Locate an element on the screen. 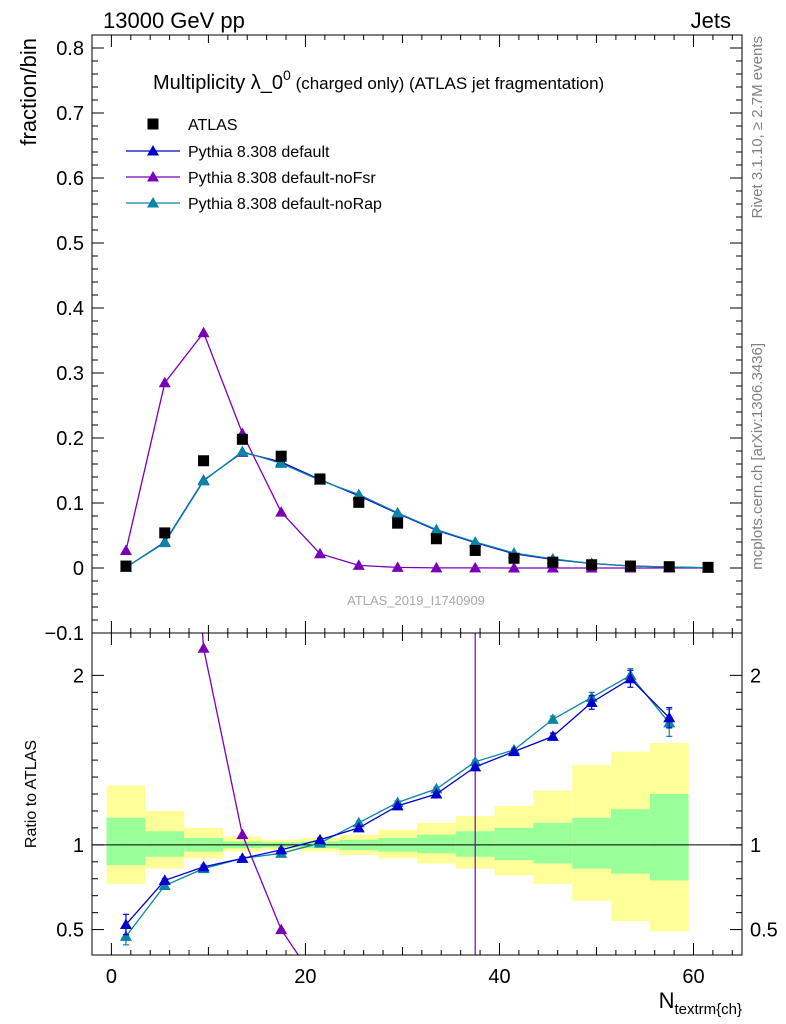 The width and height of the screenshot is (786, 1024). y-tick-label: 0.1 is located at coordinates (70, 504).